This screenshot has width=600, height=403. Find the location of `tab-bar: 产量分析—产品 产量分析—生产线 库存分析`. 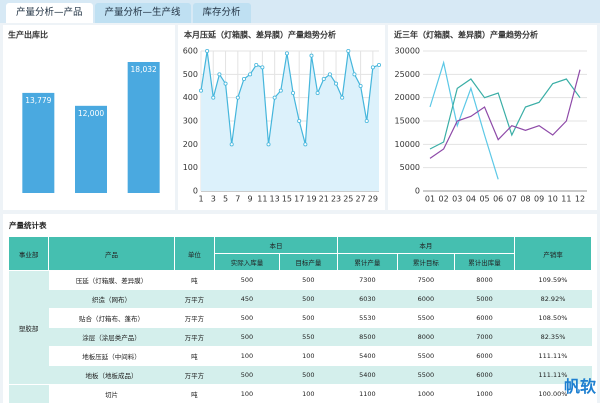

tab-bar: 产量分析—产品 产量分析—生产线 库存分析 is located at coordinates (300, 11).